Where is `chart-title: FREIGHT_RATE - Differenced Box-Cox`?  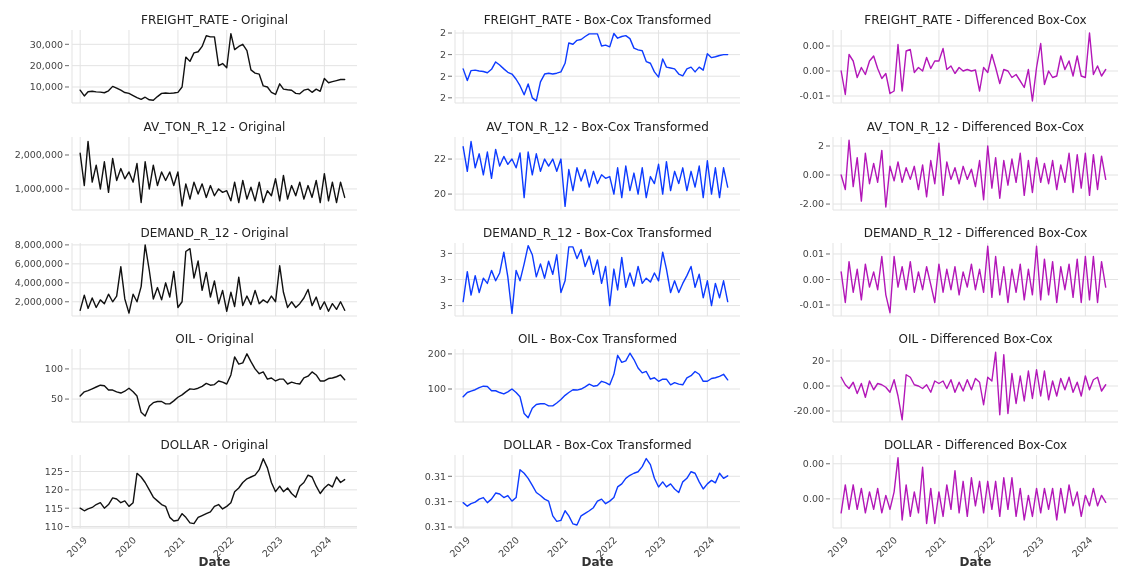
chart-title: FREIGHT_RATE - Differenced Box-Cox is located at coordinates (975, 20).